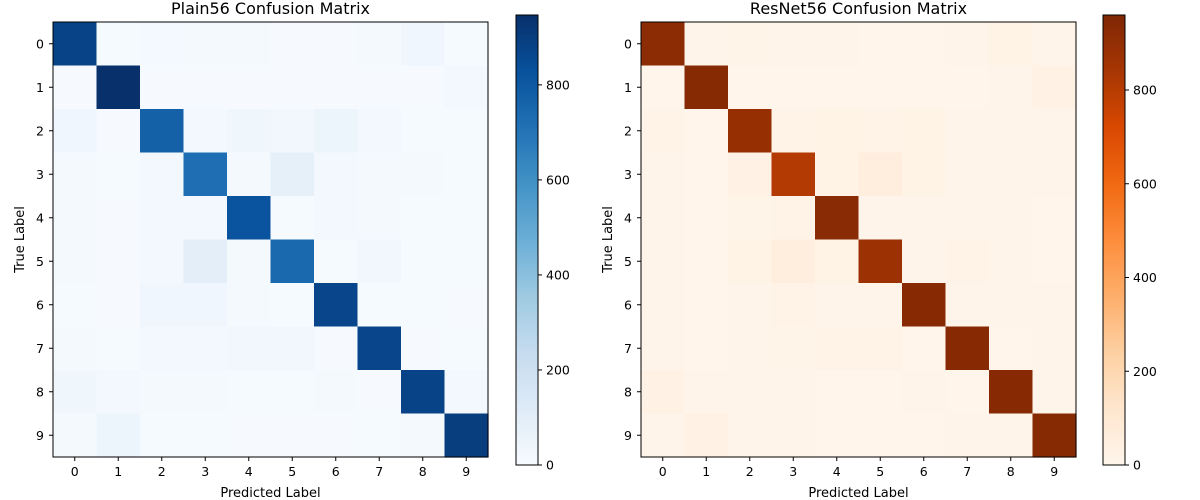 The height and width of the screenshot is (500, 1200). Describe the element at coordinates (628, 130) in the screenshot. I see `y-tick-label: 2` at that location.